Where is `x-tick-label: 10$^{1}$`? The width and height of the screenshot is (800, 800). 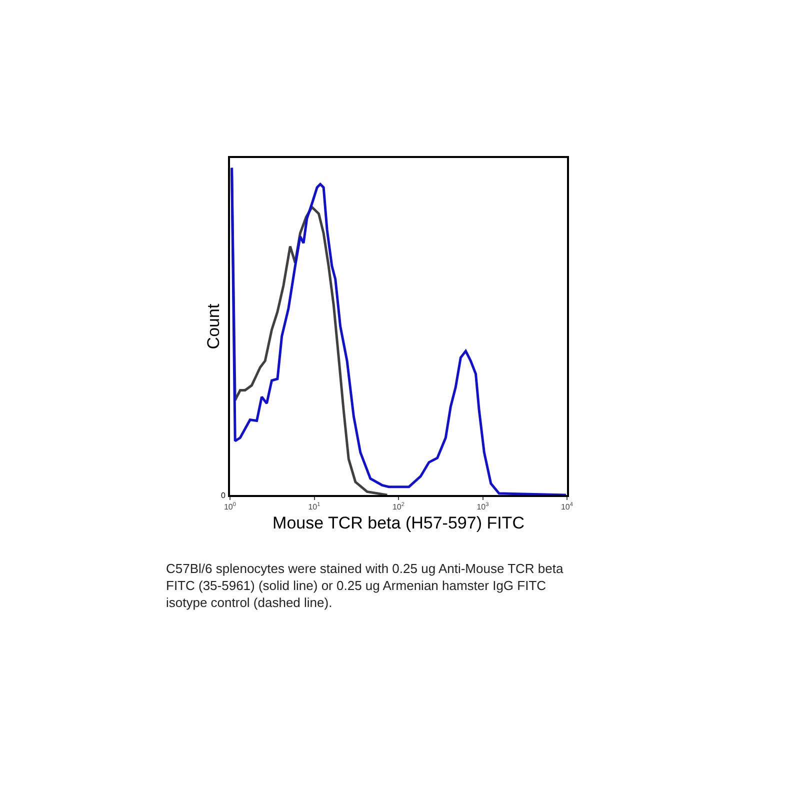
x-tick-label: 10$^{1}$ is located at coordinates (314, 507).